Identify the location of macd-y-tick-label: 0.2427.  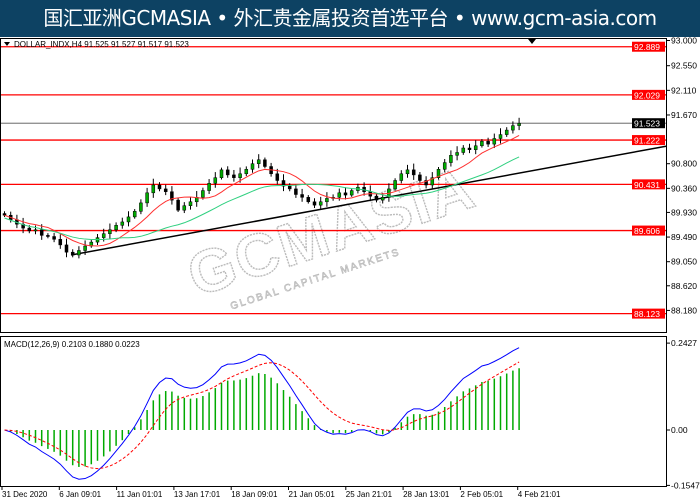
(684, 343).